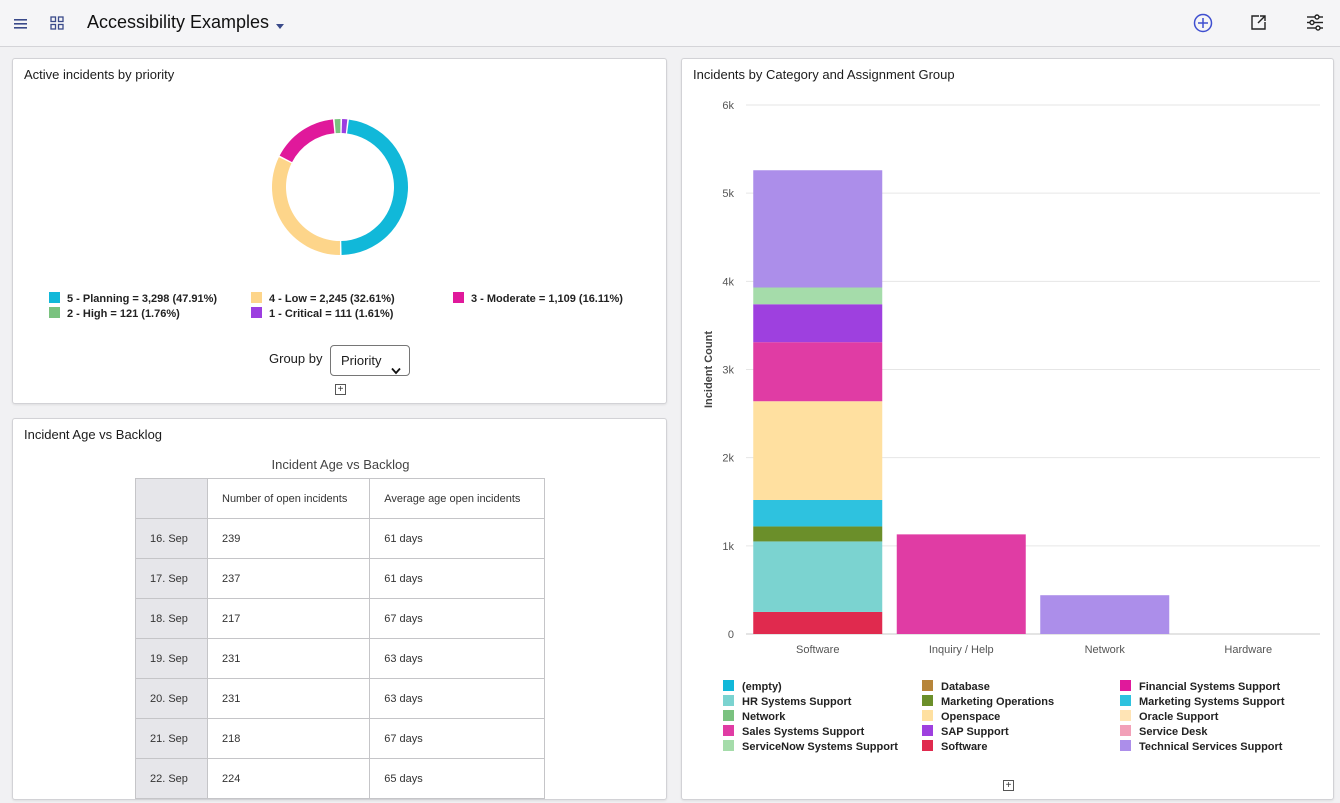 The image size is (1340, 803). Describe the element at coordinates (793, 732) in the screenshot. I see `legend-item: Sales Systems Support` at that location.